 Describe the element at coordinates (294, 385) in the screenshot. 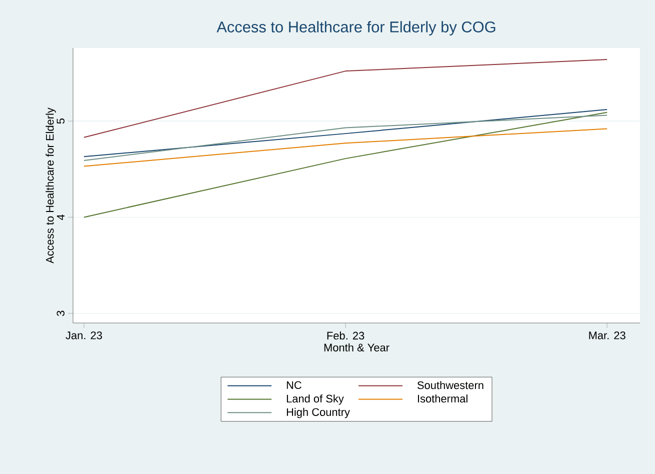

I see `legend-label: NC` at that location.